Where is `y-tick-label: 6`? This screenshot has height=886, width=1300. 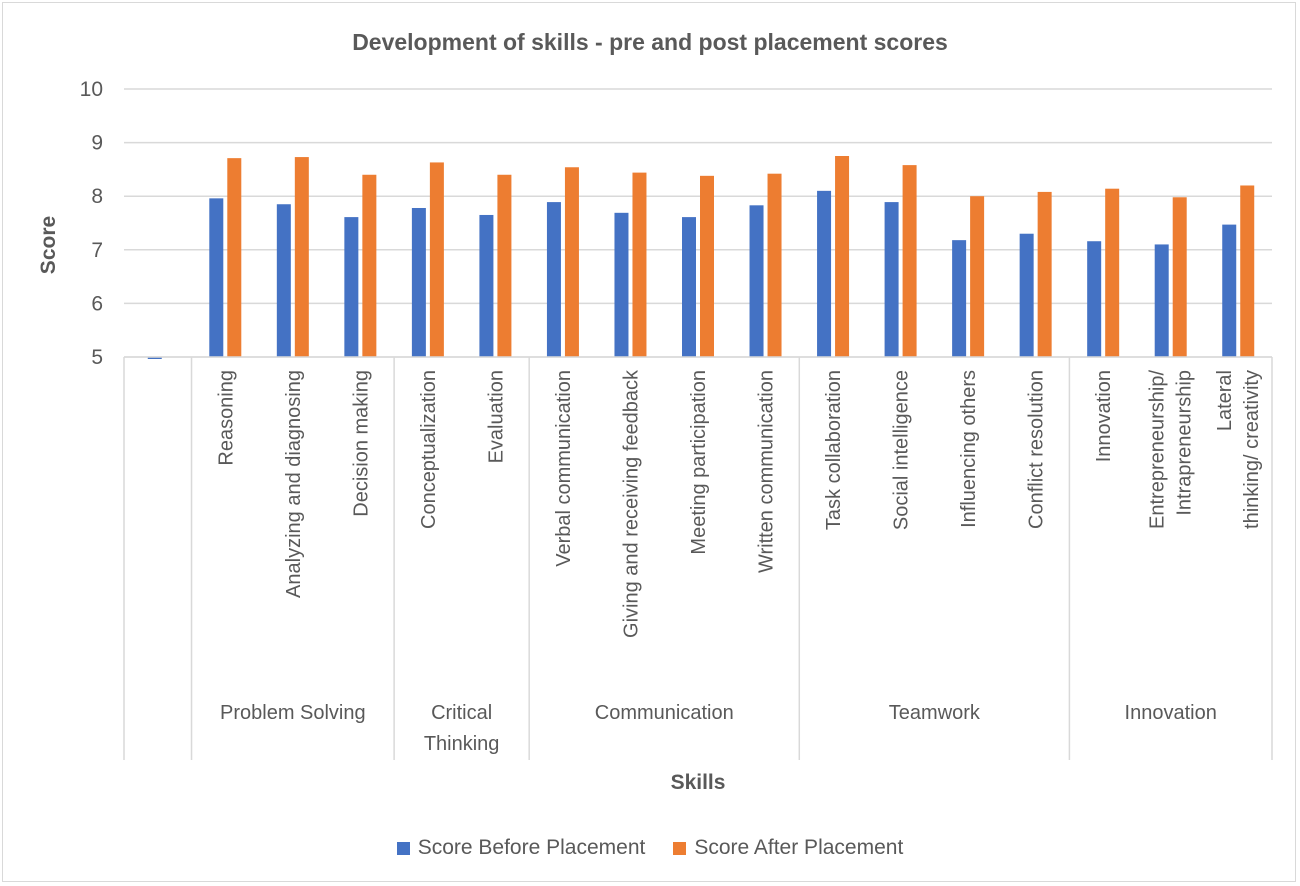 y-tick-label: 6 is located at coordinates (97, 303).